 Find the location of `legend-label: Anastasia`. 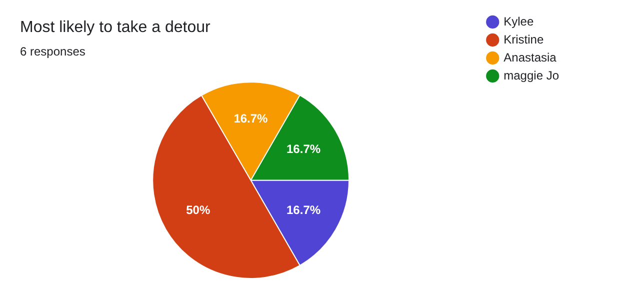

legend-label: Anastasia is located at coordinates (530, 57).